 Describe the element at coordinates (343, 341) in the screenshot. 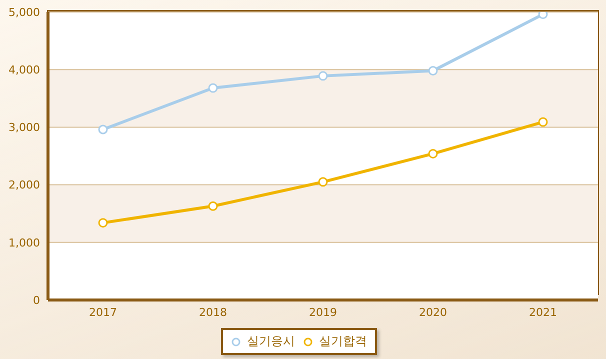

I see `legend-label: 실기합격` at that location.